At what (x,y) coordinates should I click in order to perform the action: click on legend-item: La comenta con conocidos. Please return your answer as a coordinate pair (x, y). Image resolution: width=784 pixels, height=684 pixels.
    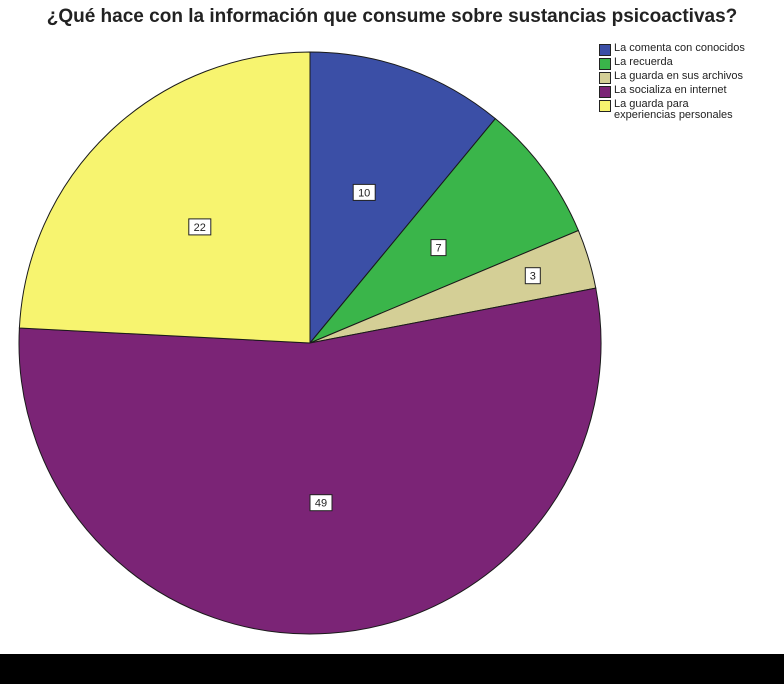
    Looking at the image, I should click on (691, 49).